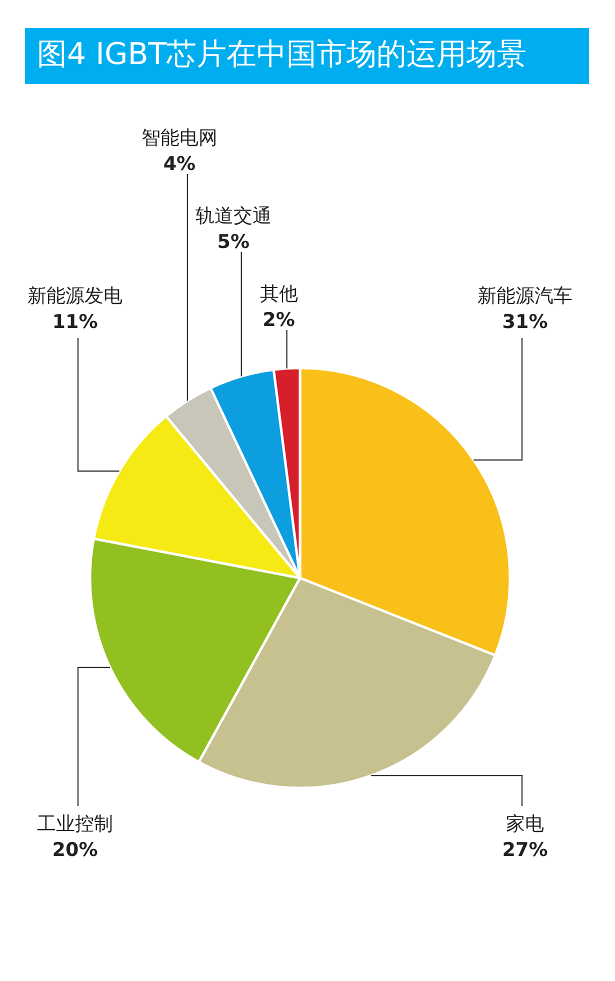 The width and height of the screenshot is (615, 981). What do you see at coordinates (233, 242) in the screenshot?
I see `data-label: 5%` at bounding box center [233, 242].